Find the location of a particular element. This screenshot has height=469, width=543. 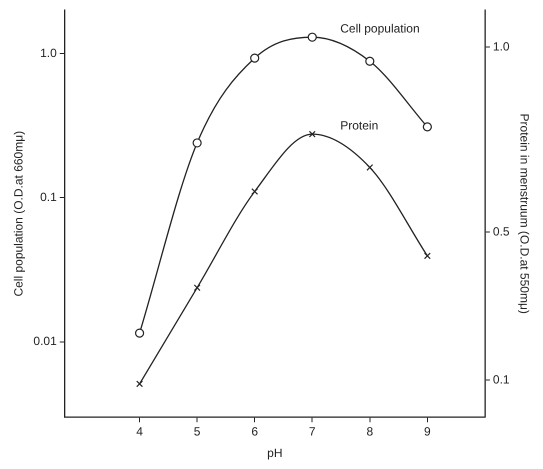

y-axis-title: Cell population (O.D.at 660mμ) is located at coordinates (19, 213).